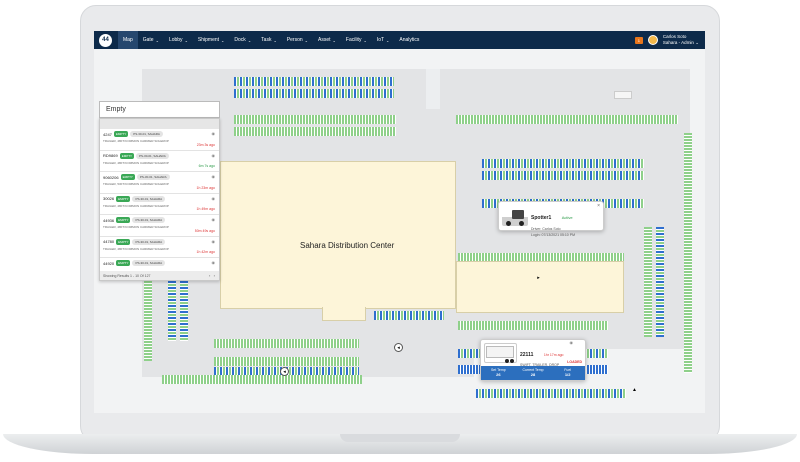 Image resolution: width=800 pixels, height=462 pixels. I want to click on nav-person: Person ⌄, so click(297, 40).